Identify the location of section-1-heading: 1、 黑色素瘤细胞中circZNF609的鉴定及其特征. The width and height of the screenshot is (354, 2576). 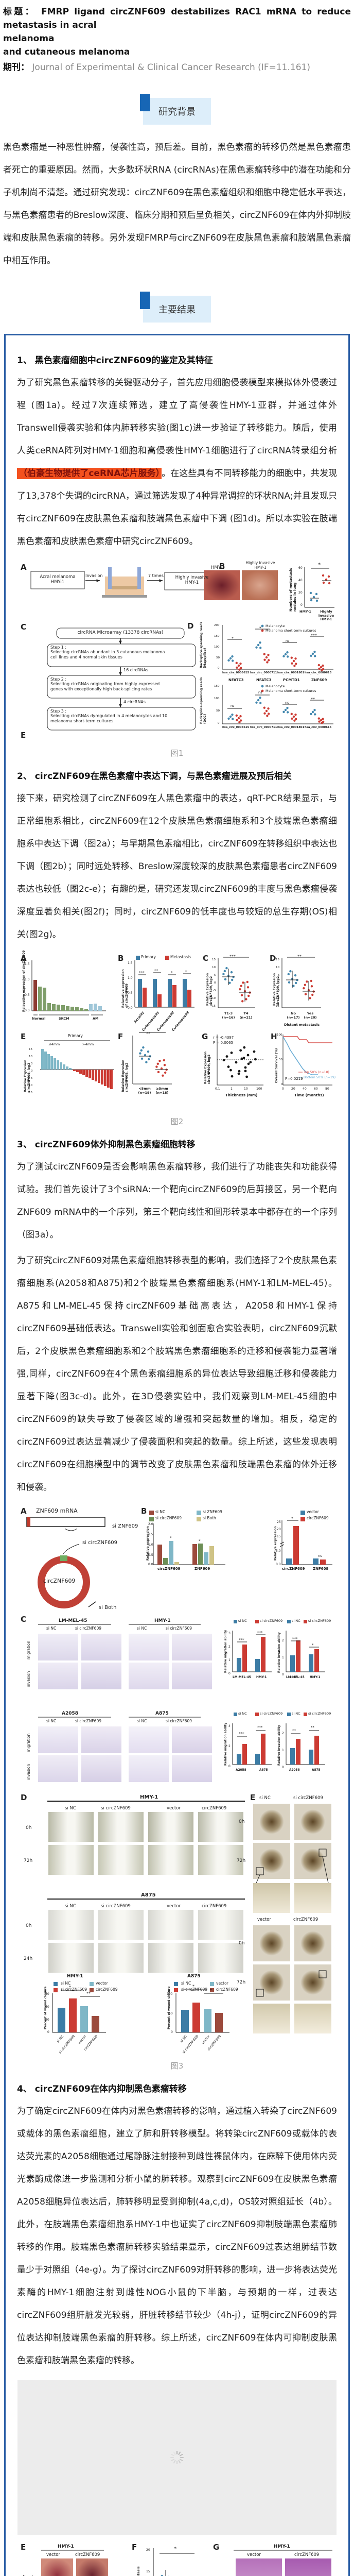
(115, 360).